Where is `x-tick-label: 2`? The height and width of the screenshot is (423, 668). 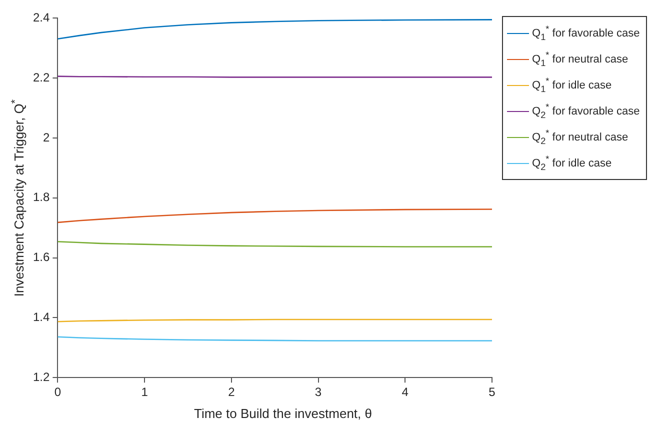 x-tick-label: 2 is located at coordinates (232, 392).